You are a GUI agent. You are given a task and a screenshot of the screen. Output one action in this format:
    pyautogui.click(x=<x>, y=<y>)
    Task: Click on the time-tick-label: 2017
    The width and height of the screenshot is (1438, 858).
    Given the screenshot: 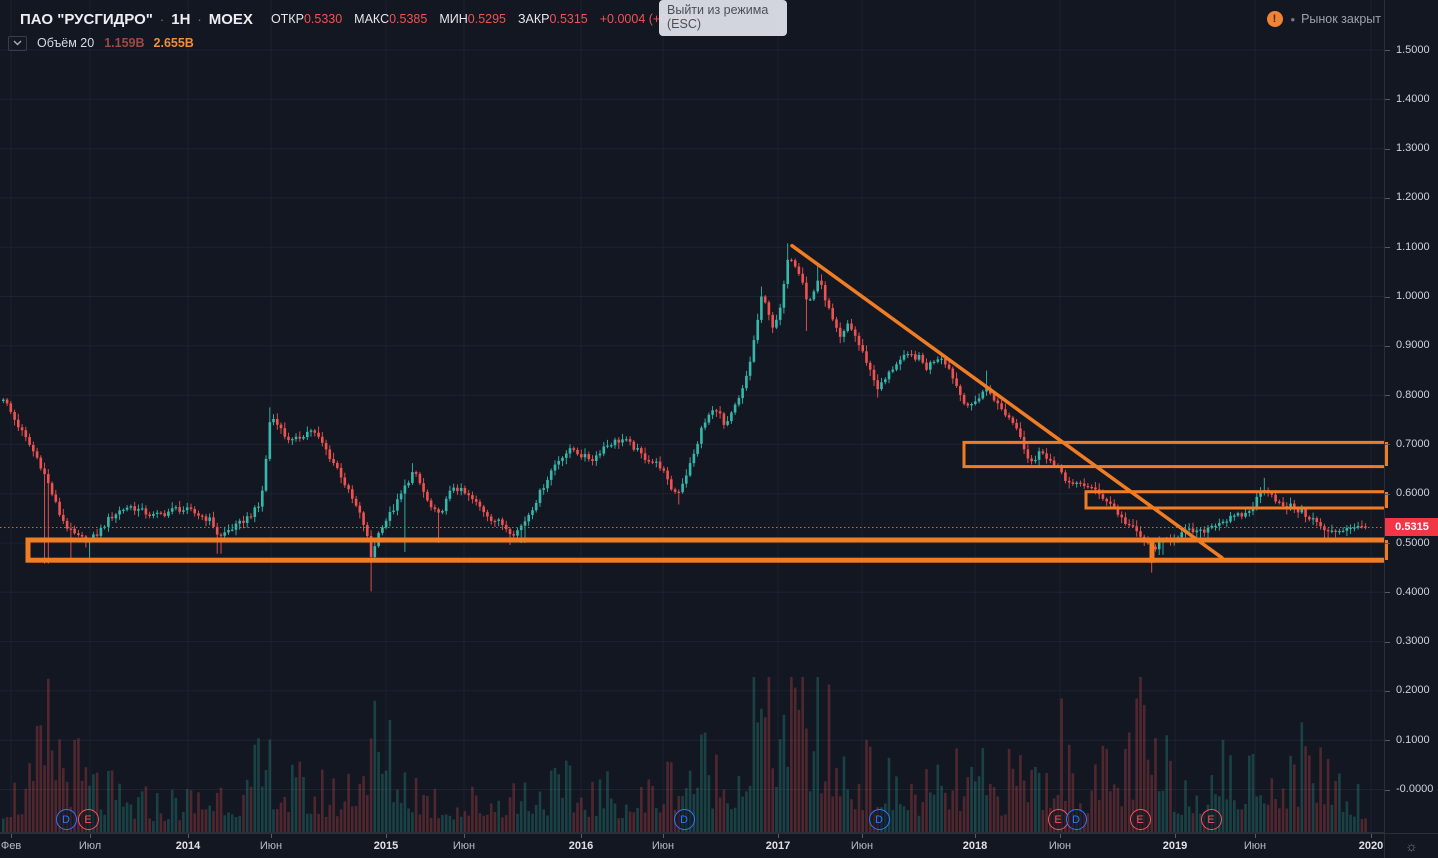 What is the action you would take?
    pyautogui.click(x=778, y=846)
    